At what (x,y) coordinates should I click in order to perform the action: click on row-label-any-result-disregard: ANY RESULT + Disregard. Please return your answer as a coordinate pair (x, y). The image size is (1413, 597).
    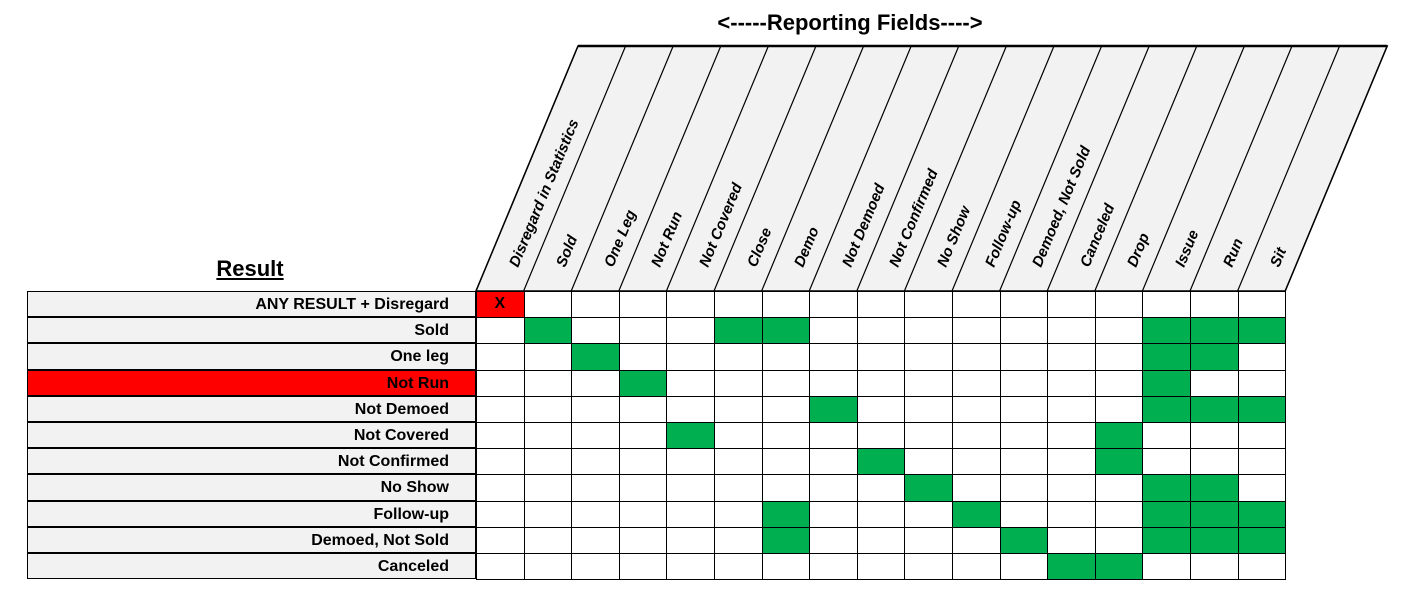
    Looking at the image, I should click on (251, 304).